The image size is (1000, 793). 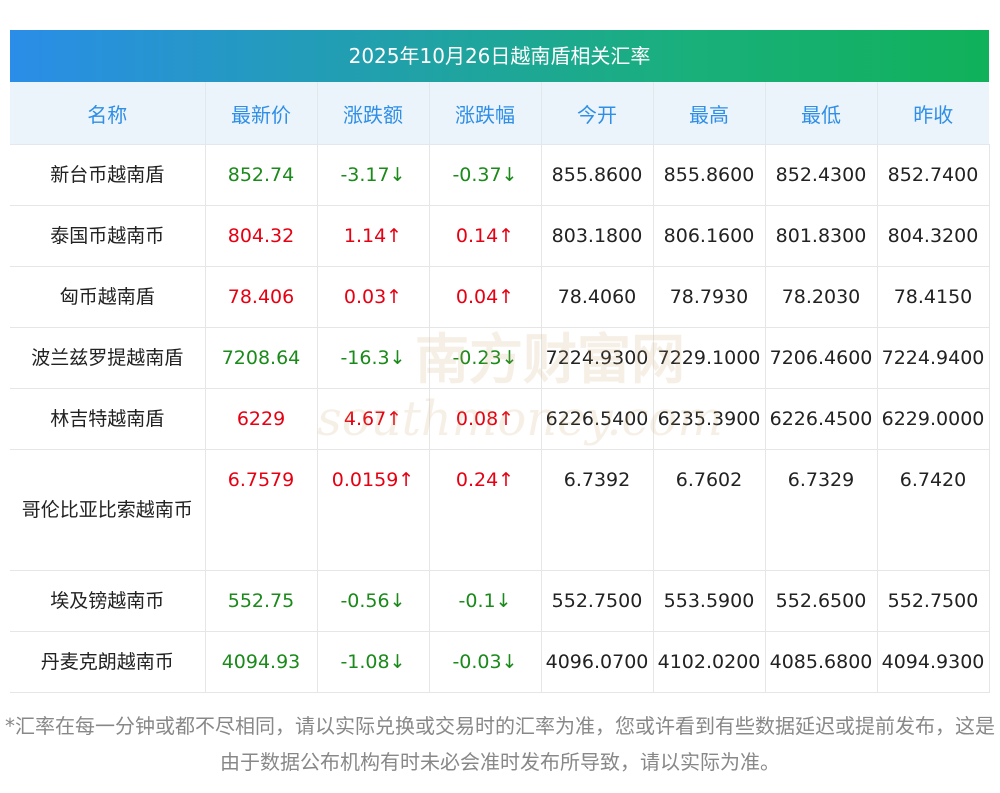 What do you see at coordinates (933, 419) in the screenshot?
I see `cell-prev-close: 6229.0000` at bounding box center [933, 419].